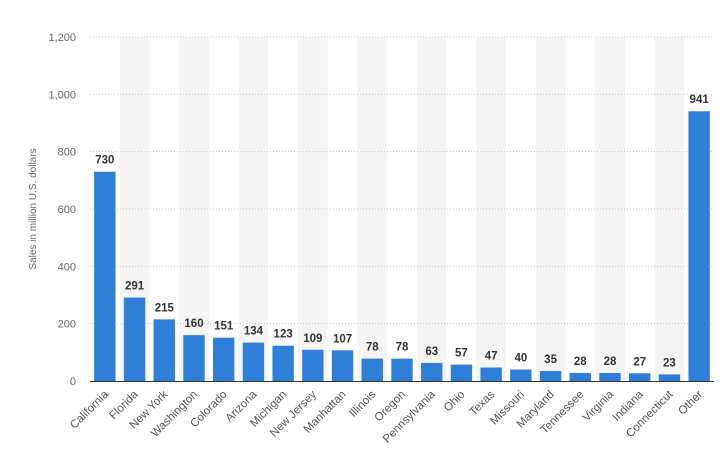 This screenshot has height=472, width=725. What do you see at coordinates (193, 324) in the screenshot?
I see `bar-value-label: 160` at bounding box center [193, 324].